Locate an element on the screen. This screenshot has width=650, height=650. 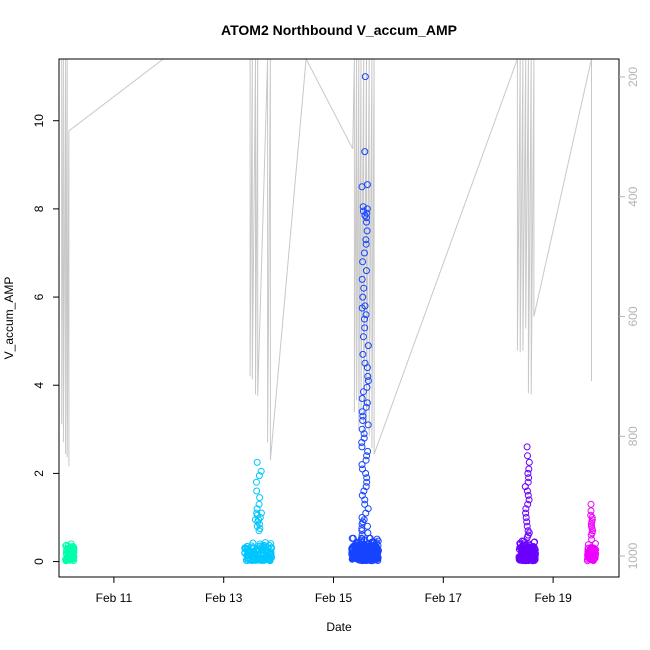
y2-tick-label: 800 is located at coordinates (633, 436).